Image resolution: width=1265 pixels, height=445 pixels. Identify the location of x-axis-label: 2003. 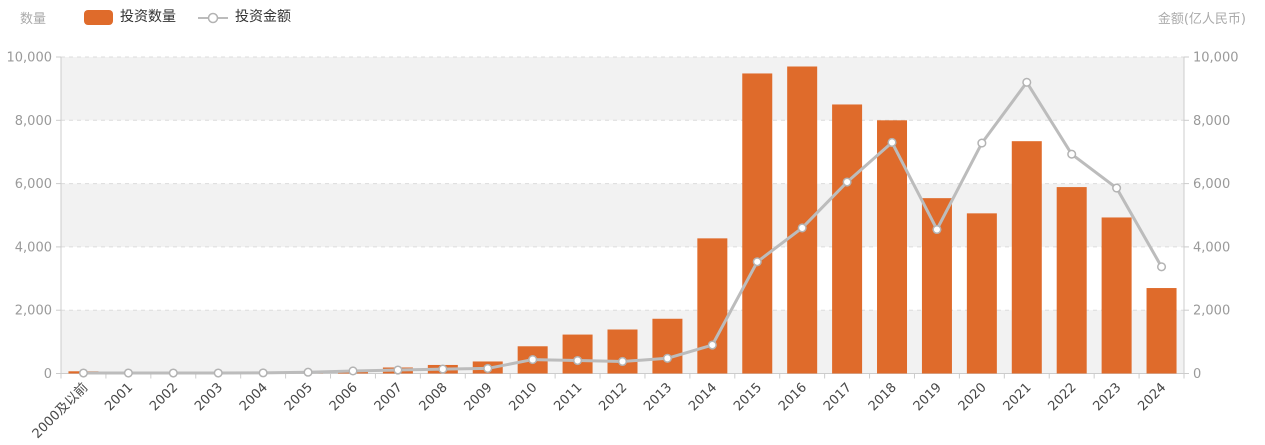
(209, 397).